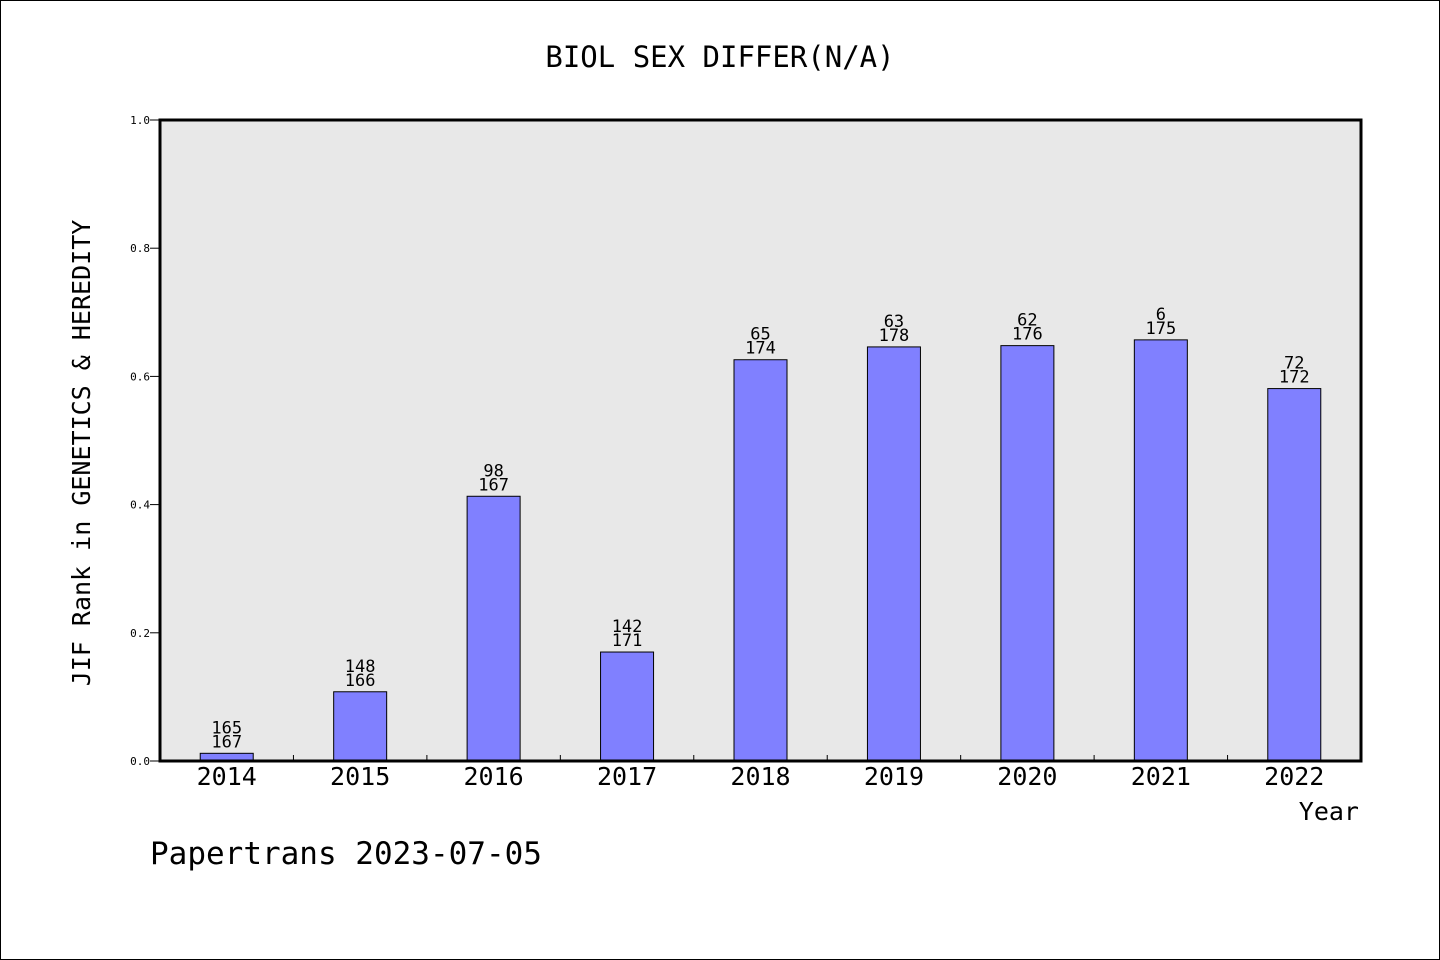 This screenshot has height=960, width=1440. I want to click on bar-total-label-2015: 166, so click(360, 681).